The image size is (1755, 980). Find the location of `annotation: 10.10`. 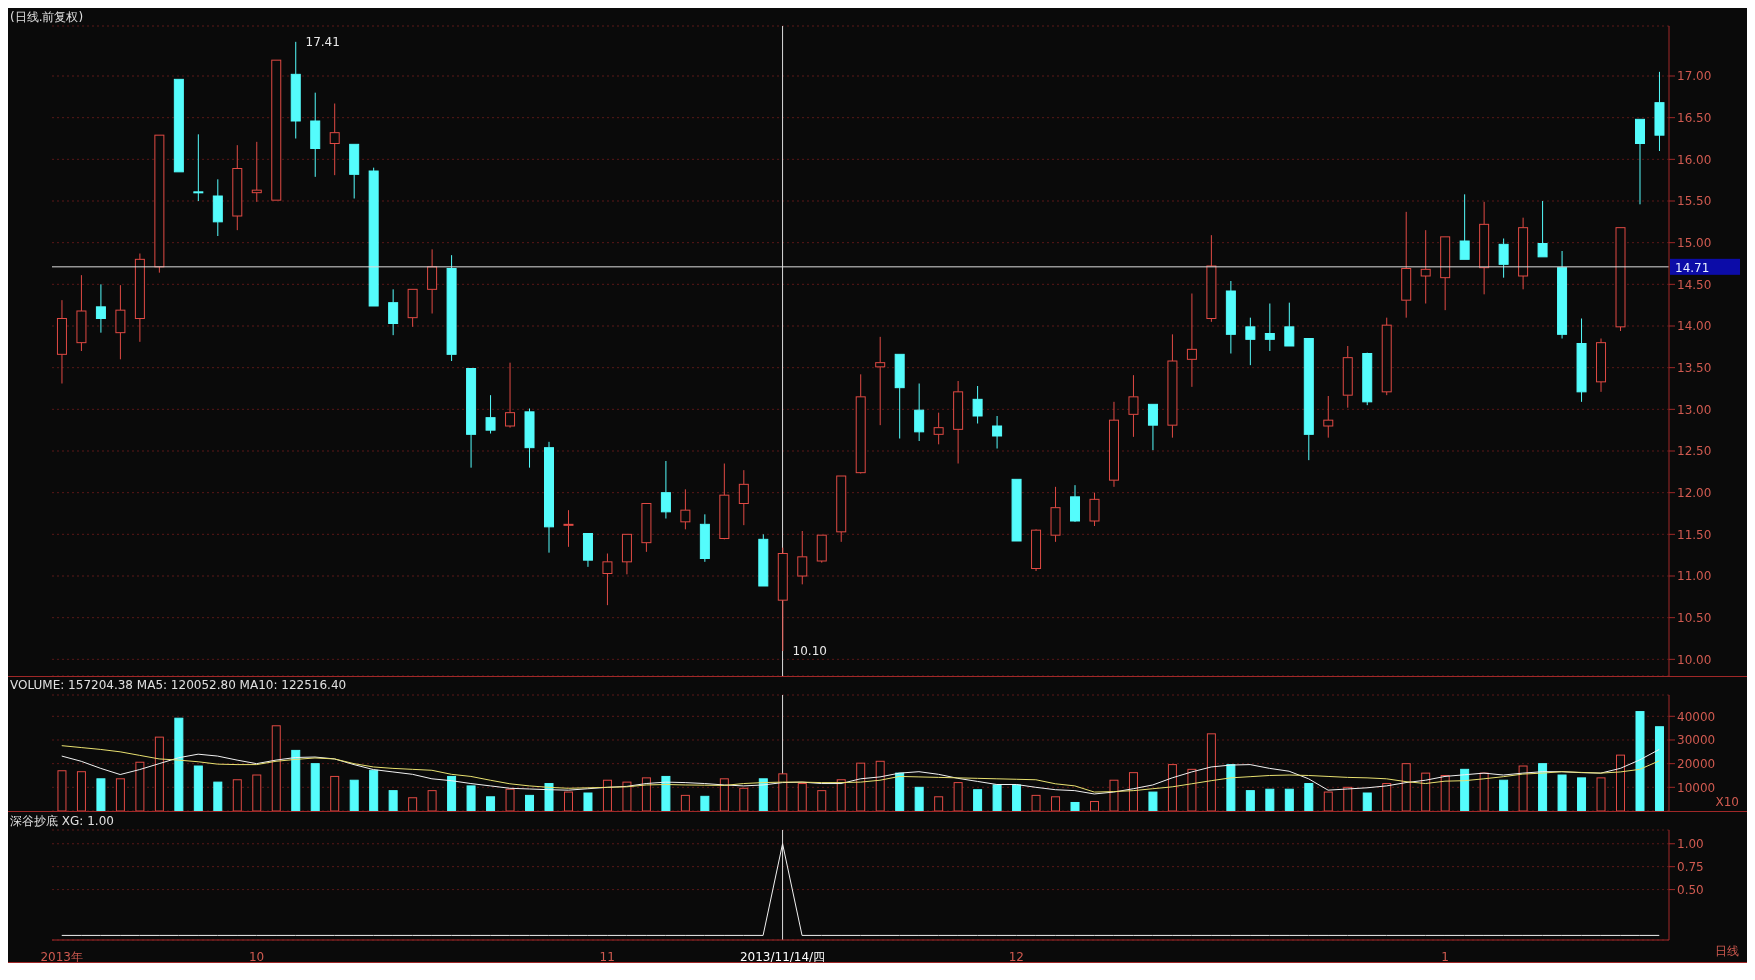

annotation: 10.10 is located at coordinates (809, 651).